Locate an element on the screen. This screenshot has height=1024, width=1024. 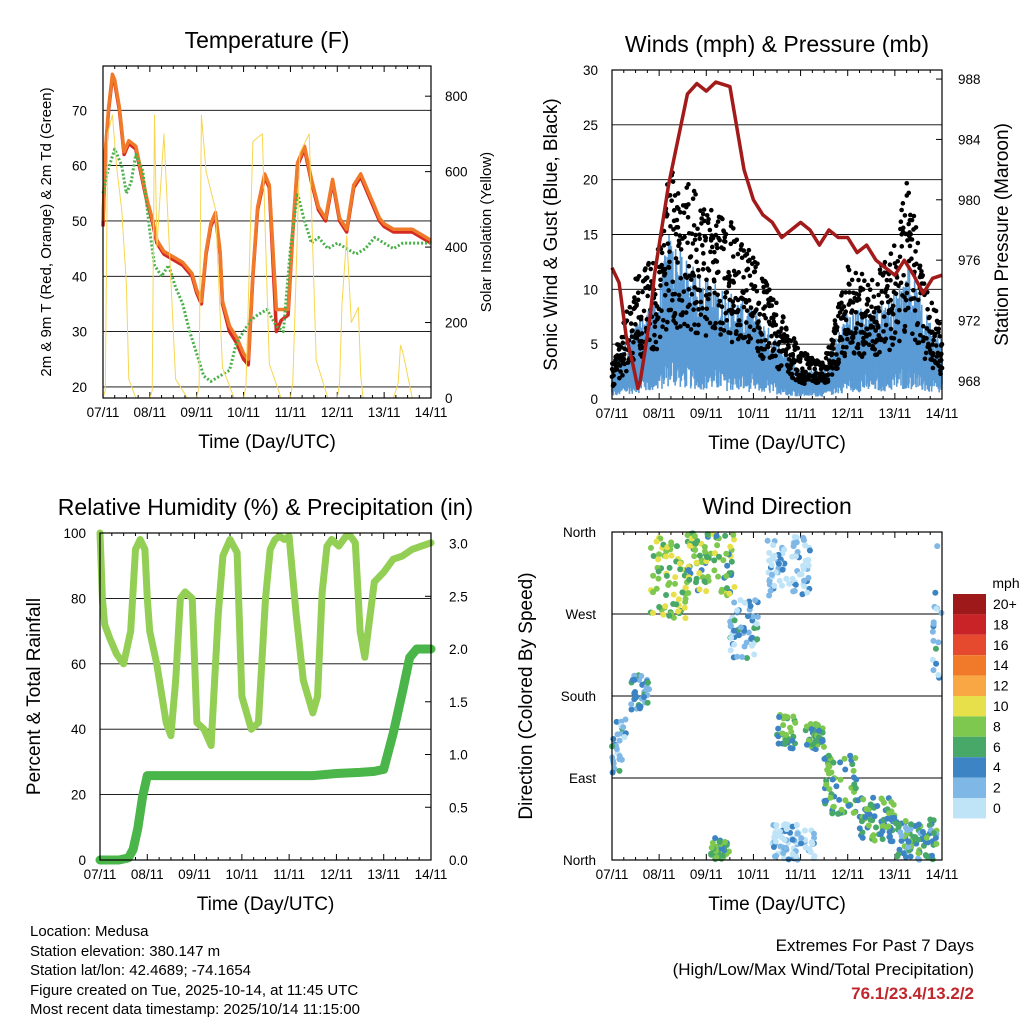
gust-series is located at coordinates (777, 279).